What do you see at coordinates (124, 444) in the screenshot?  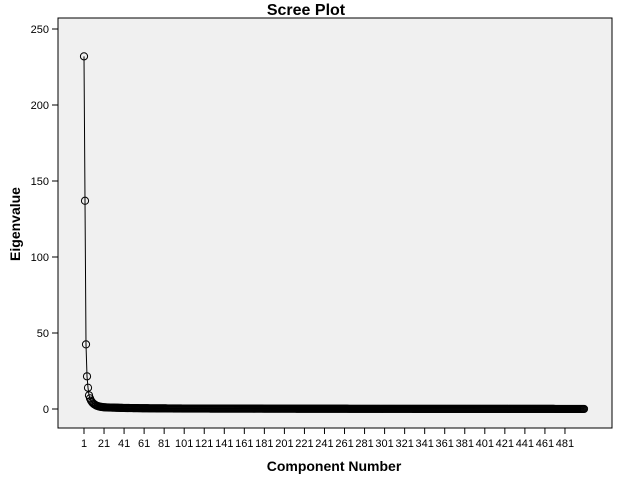 I see `x-tick-label: 41` at bounding box center [124, 444].